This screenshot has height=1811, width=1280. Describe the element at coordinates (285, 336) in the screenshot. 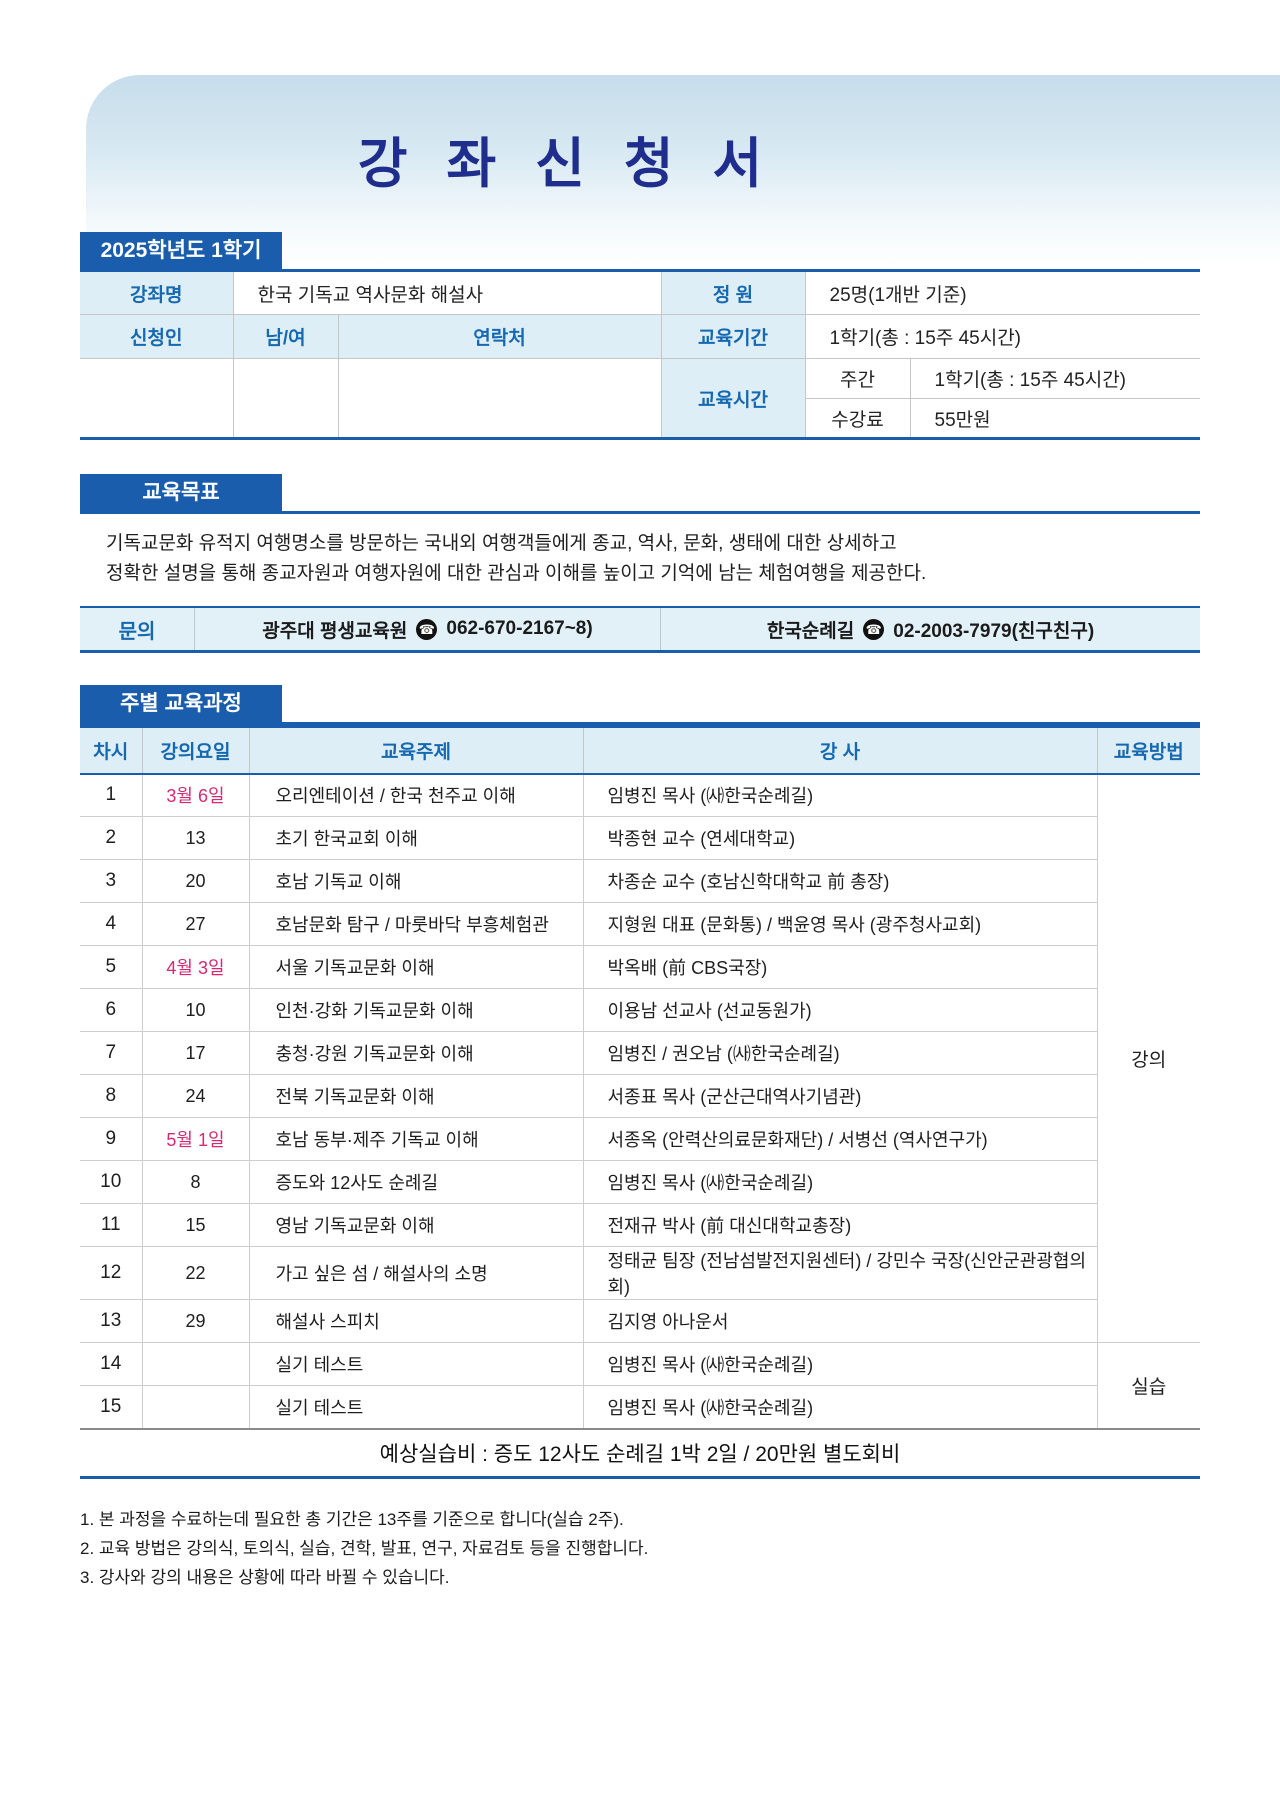

I see `gender-label: 남/여` at that location.